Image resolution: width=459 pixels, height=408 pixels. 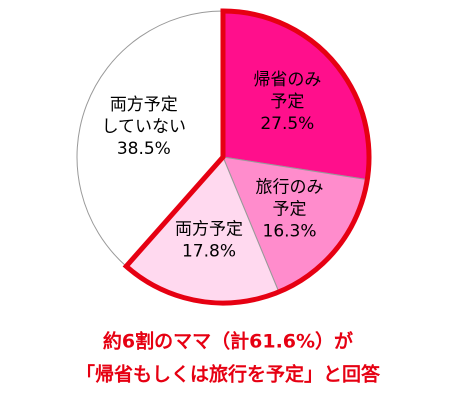 What do you see at coordinates (144, 127) in the screenshot?
I see `slice-label: していない` at bounding box center [144, 127].